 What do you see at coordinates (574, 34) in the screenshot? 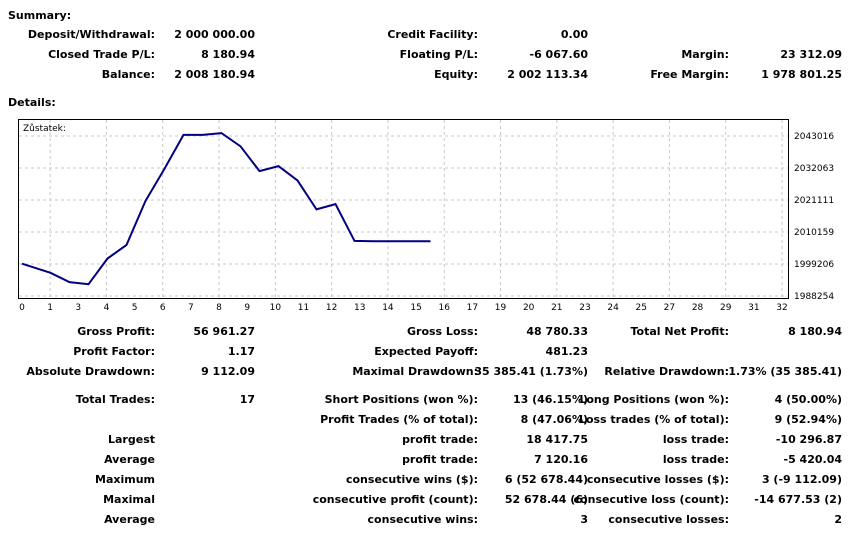
I see `credit-value: 0.00` at bounding box center [574, 34].